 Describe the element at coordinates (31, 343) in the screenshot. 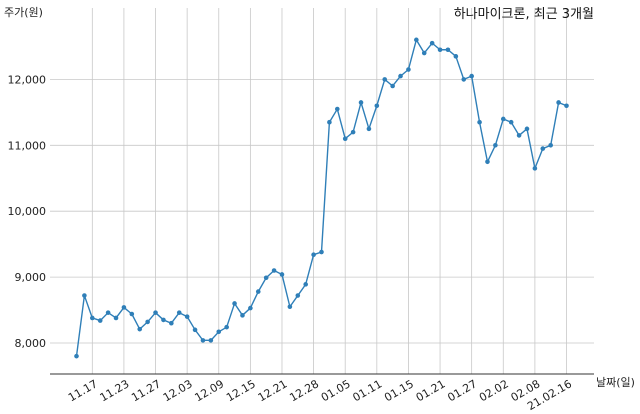

I see `y-tick-label: 8,000` at that location.